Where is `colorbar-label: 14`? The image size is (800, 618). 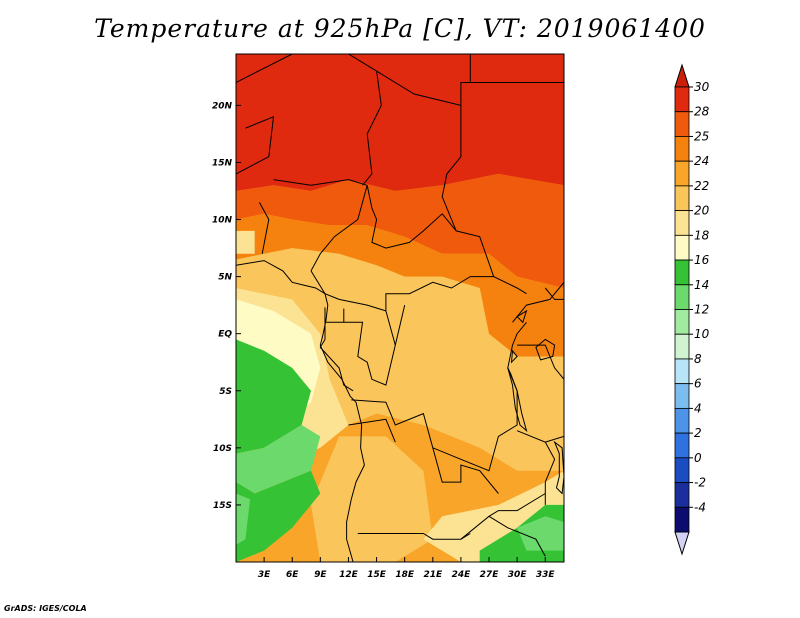 colorbar-label: 14 is located at coordinates (701, 285).